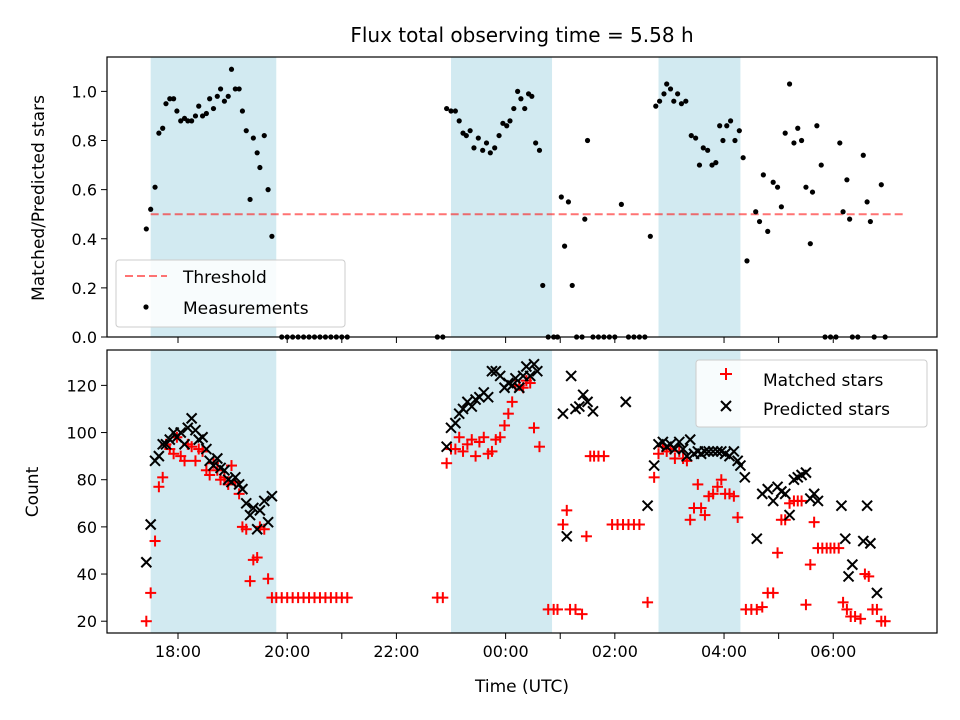 This screenshot has height=720, width=960. What do you see at coordinates (84, 288) in the screenshot?
I see `y-tick-label: 0.2` at bounding box center [84, 288].